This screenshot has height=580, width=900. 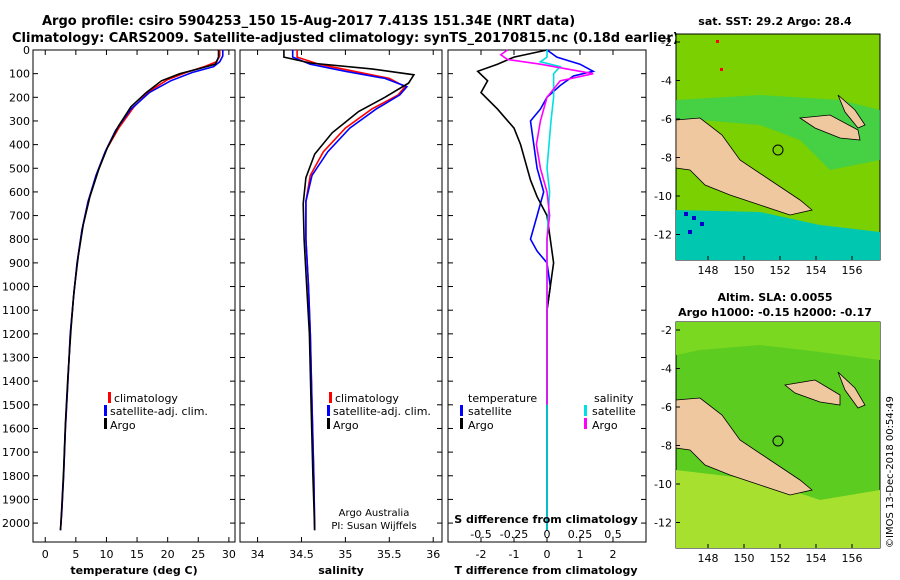 What do you see at coordinates (890, 472) in the screenshot?
I see `imos-timestamp: ©IMOS 13-Dec-2018 00:54:49` at bounding box center [890, 472].